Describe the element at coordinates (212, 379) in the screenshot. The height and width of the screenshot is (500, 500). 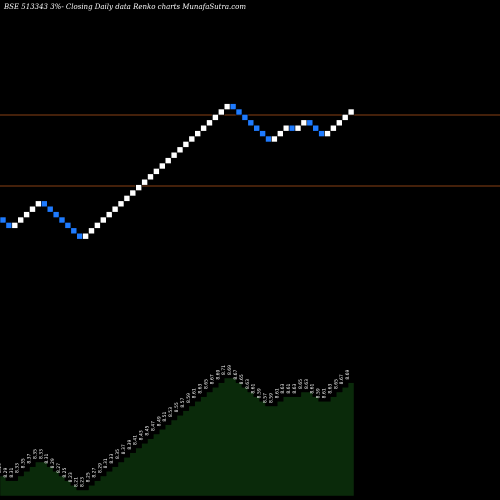
I see `lower-panel-label: 8.67` at that location.